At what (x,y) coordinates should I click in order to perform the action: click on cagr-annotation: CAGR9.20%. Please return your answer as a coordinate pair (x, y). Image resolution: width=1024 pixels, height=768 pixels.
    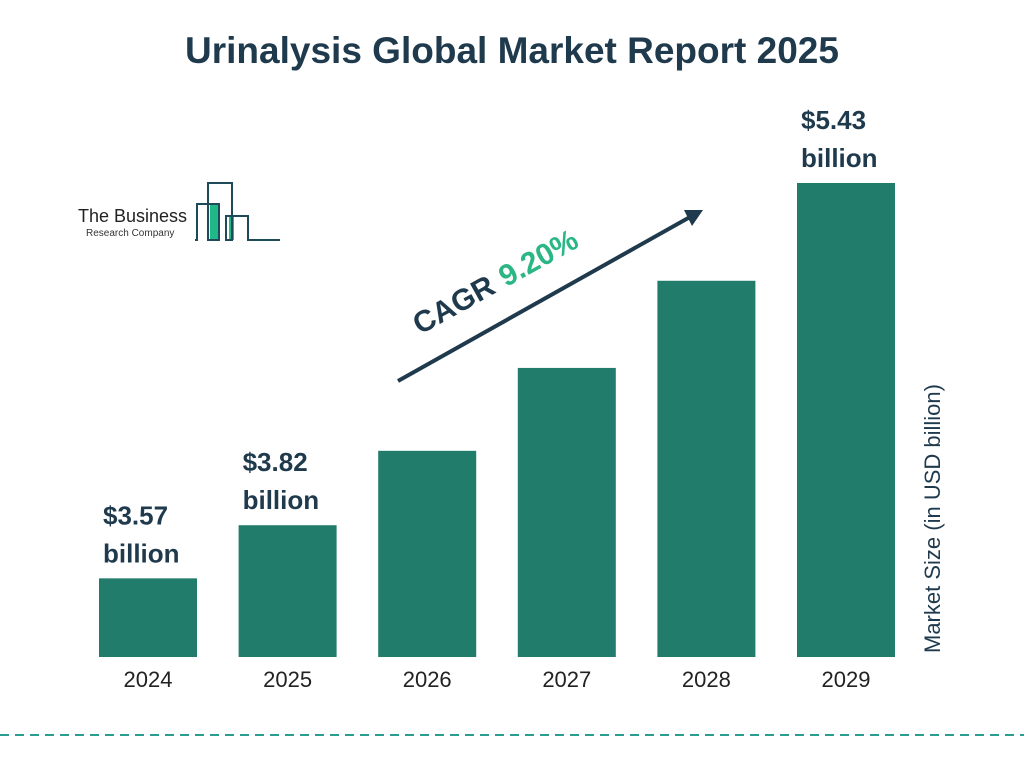
    Looking at the image, I should click on (495, 282).